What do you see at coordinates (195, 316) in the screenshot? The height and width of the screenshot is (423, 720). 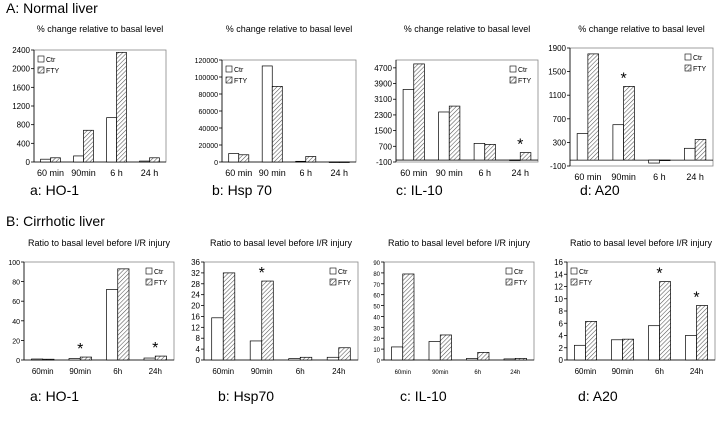 I see `chart-6-ytick-label-4: 16` at bounding box center [195, 316].